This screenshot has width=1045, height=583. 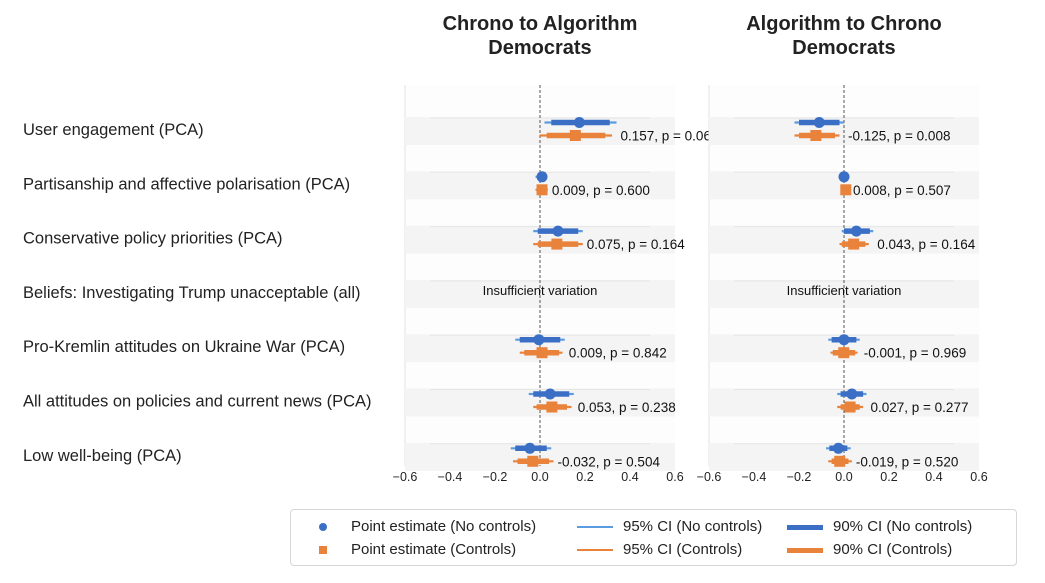 I want to click on legend-label: 90% CI (No controls), so click(x=903, y=526).